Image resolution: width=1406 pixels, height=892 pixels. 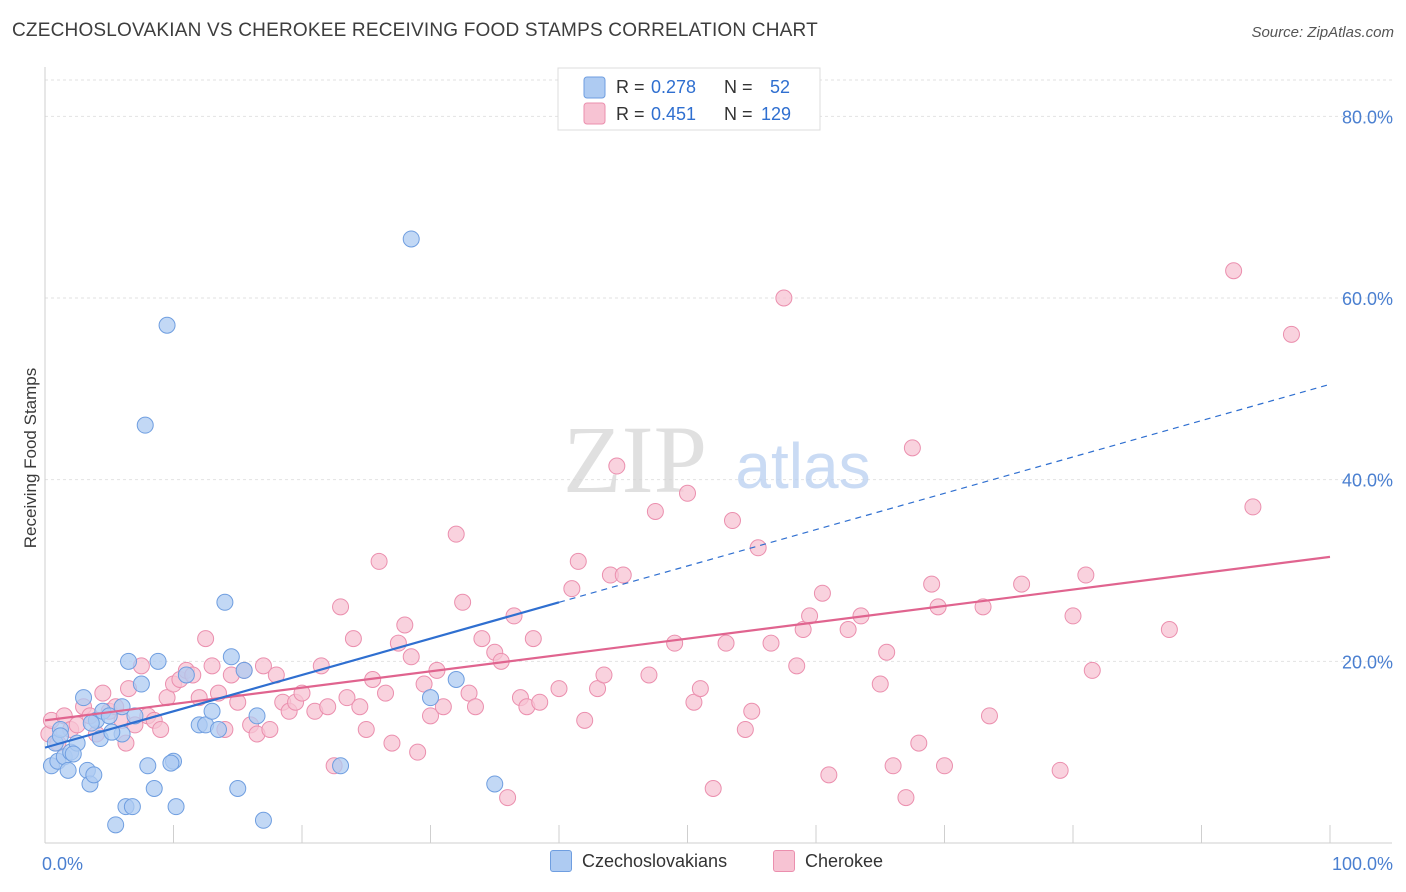 I want to click on series-legend: Czechoslovakians Cherokee, so click(x=703, y=865).